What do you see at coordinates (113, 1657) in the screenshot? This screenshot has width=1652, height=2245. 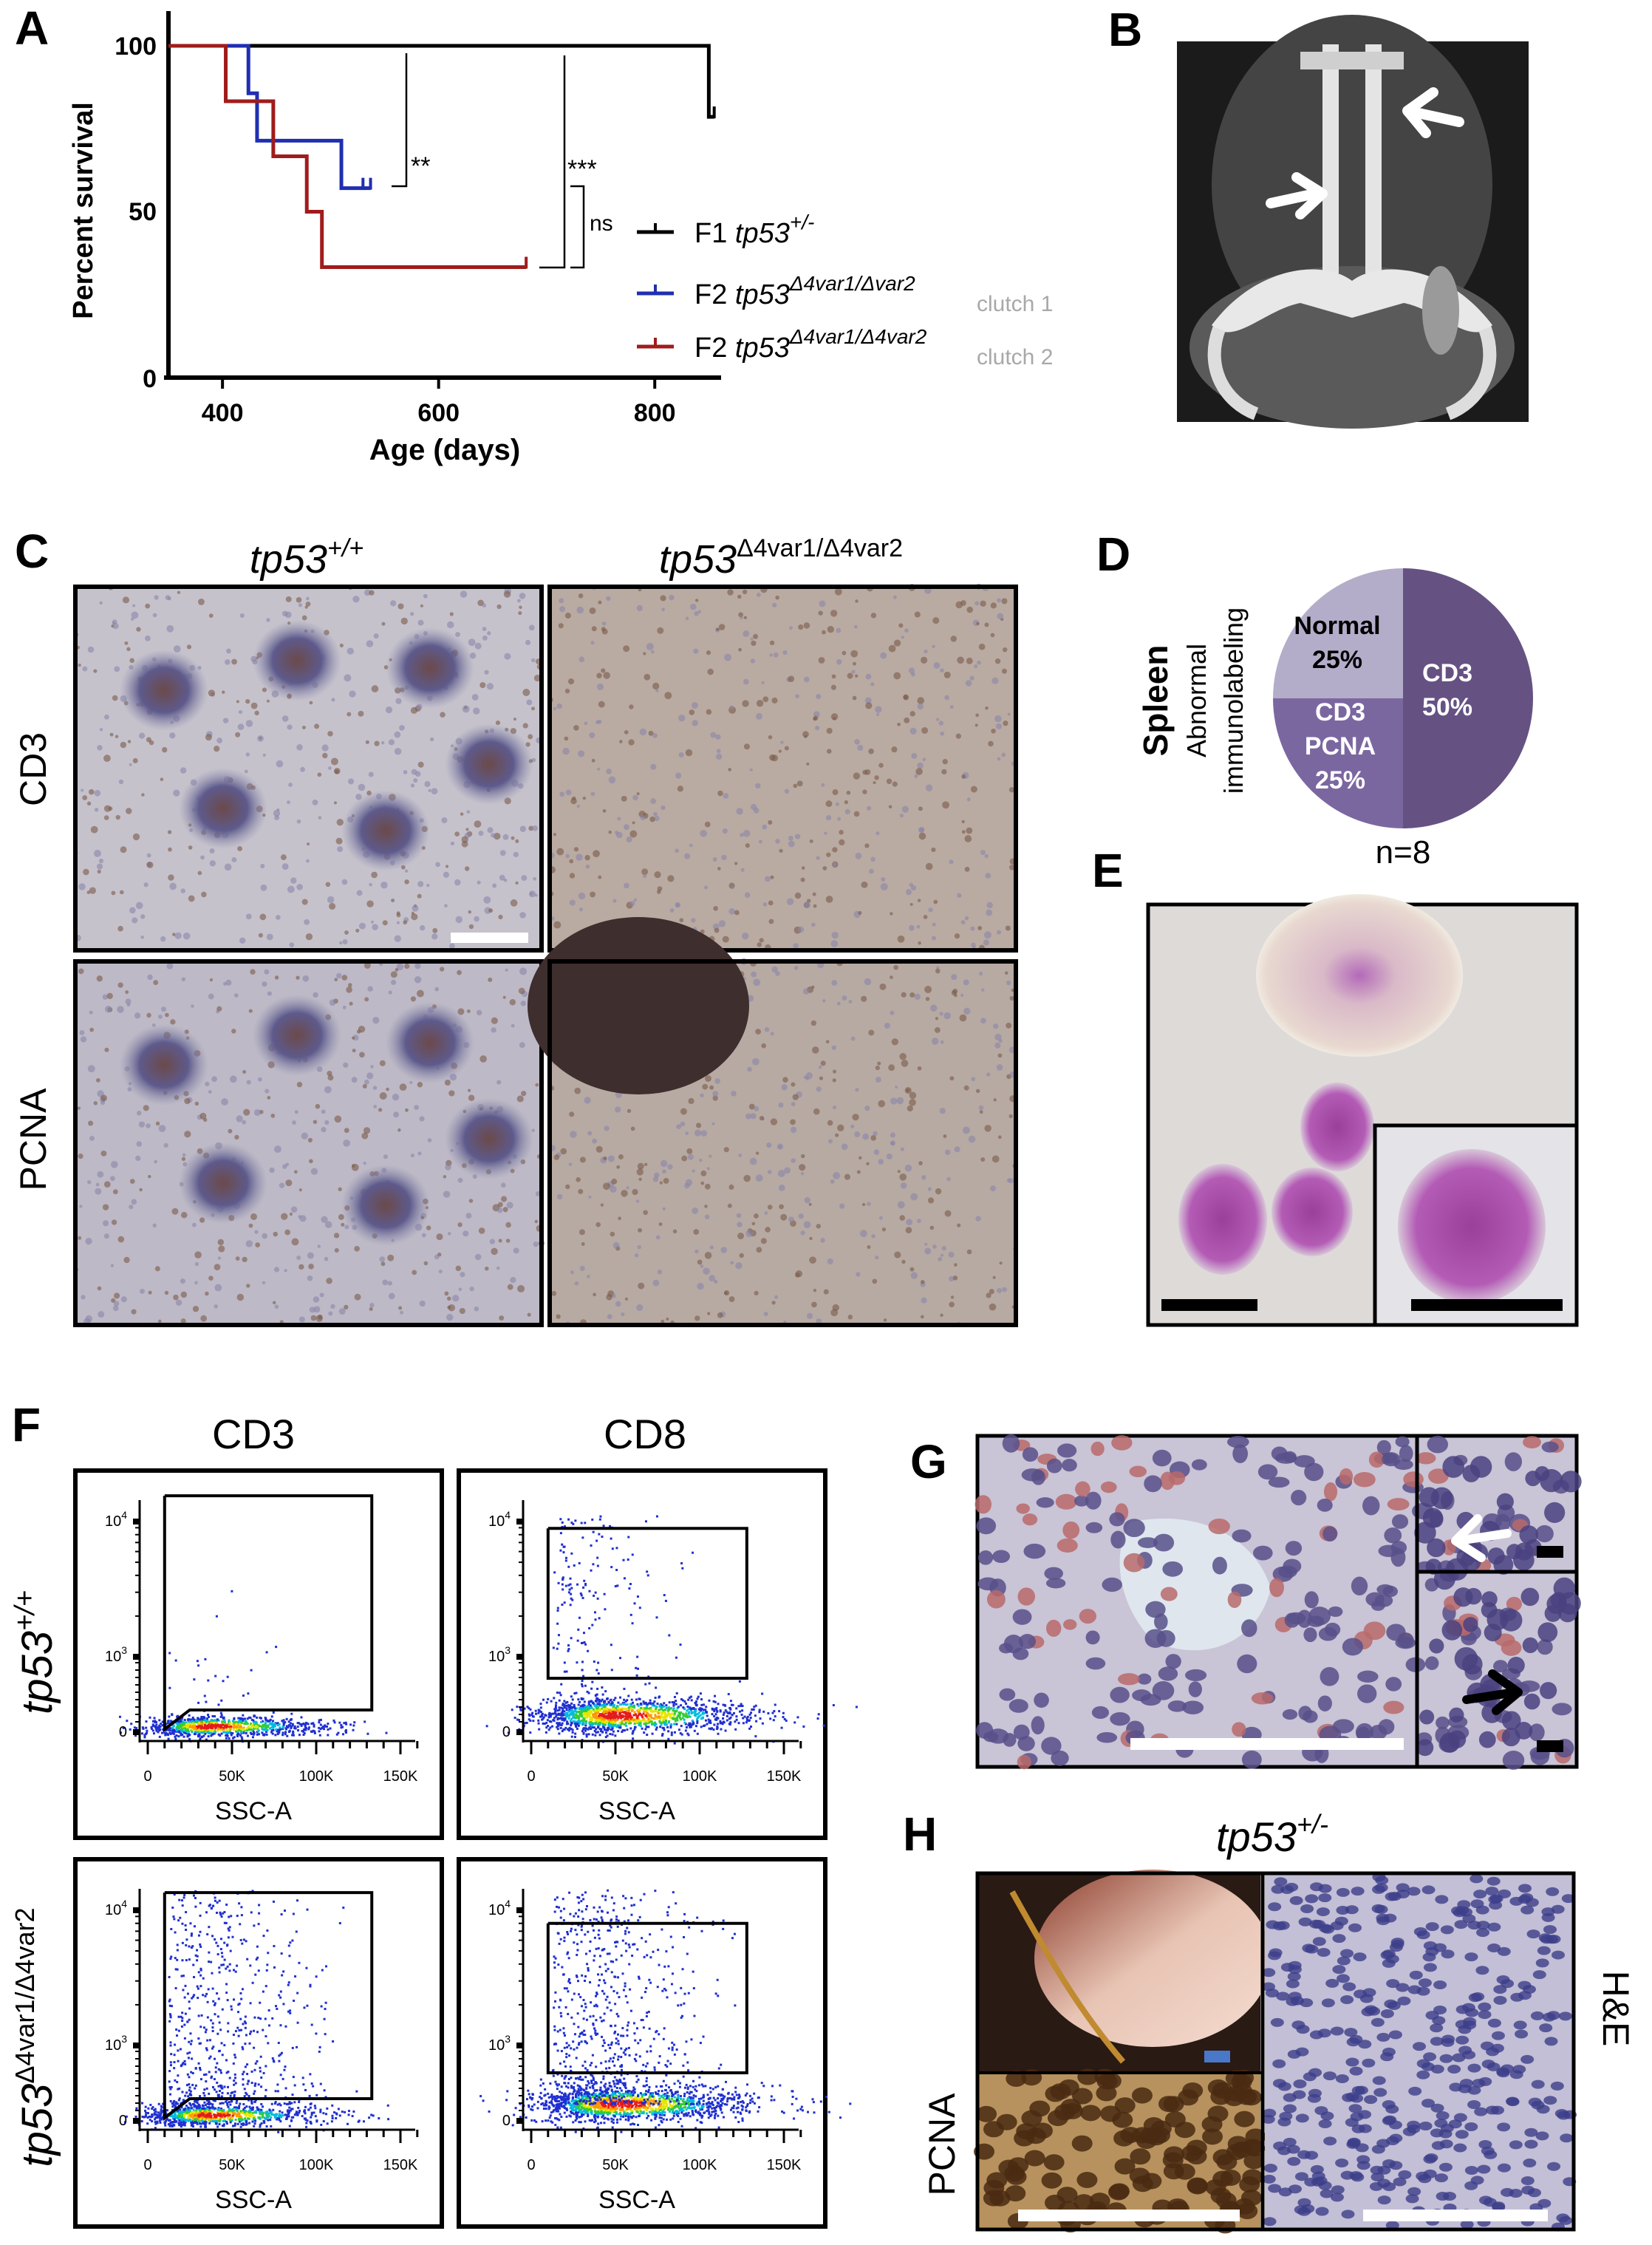 I see `y-tick-base: 10` at bounding box center [113, 1657].